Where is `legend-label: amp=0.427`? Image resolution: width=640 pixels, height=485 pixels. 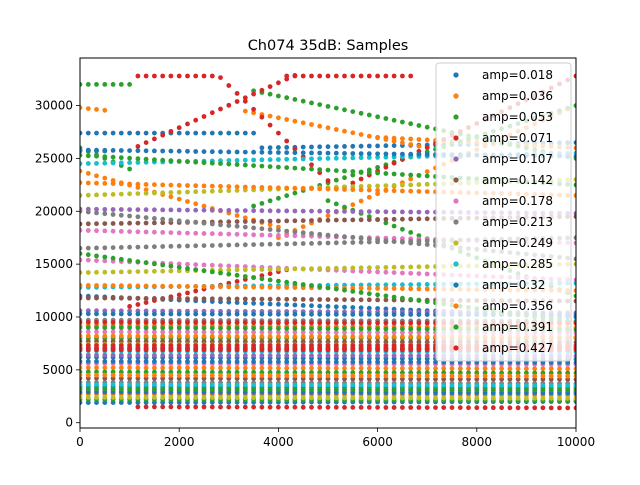 legend-label: amp=0.427 is located at coordinates (517, 348).